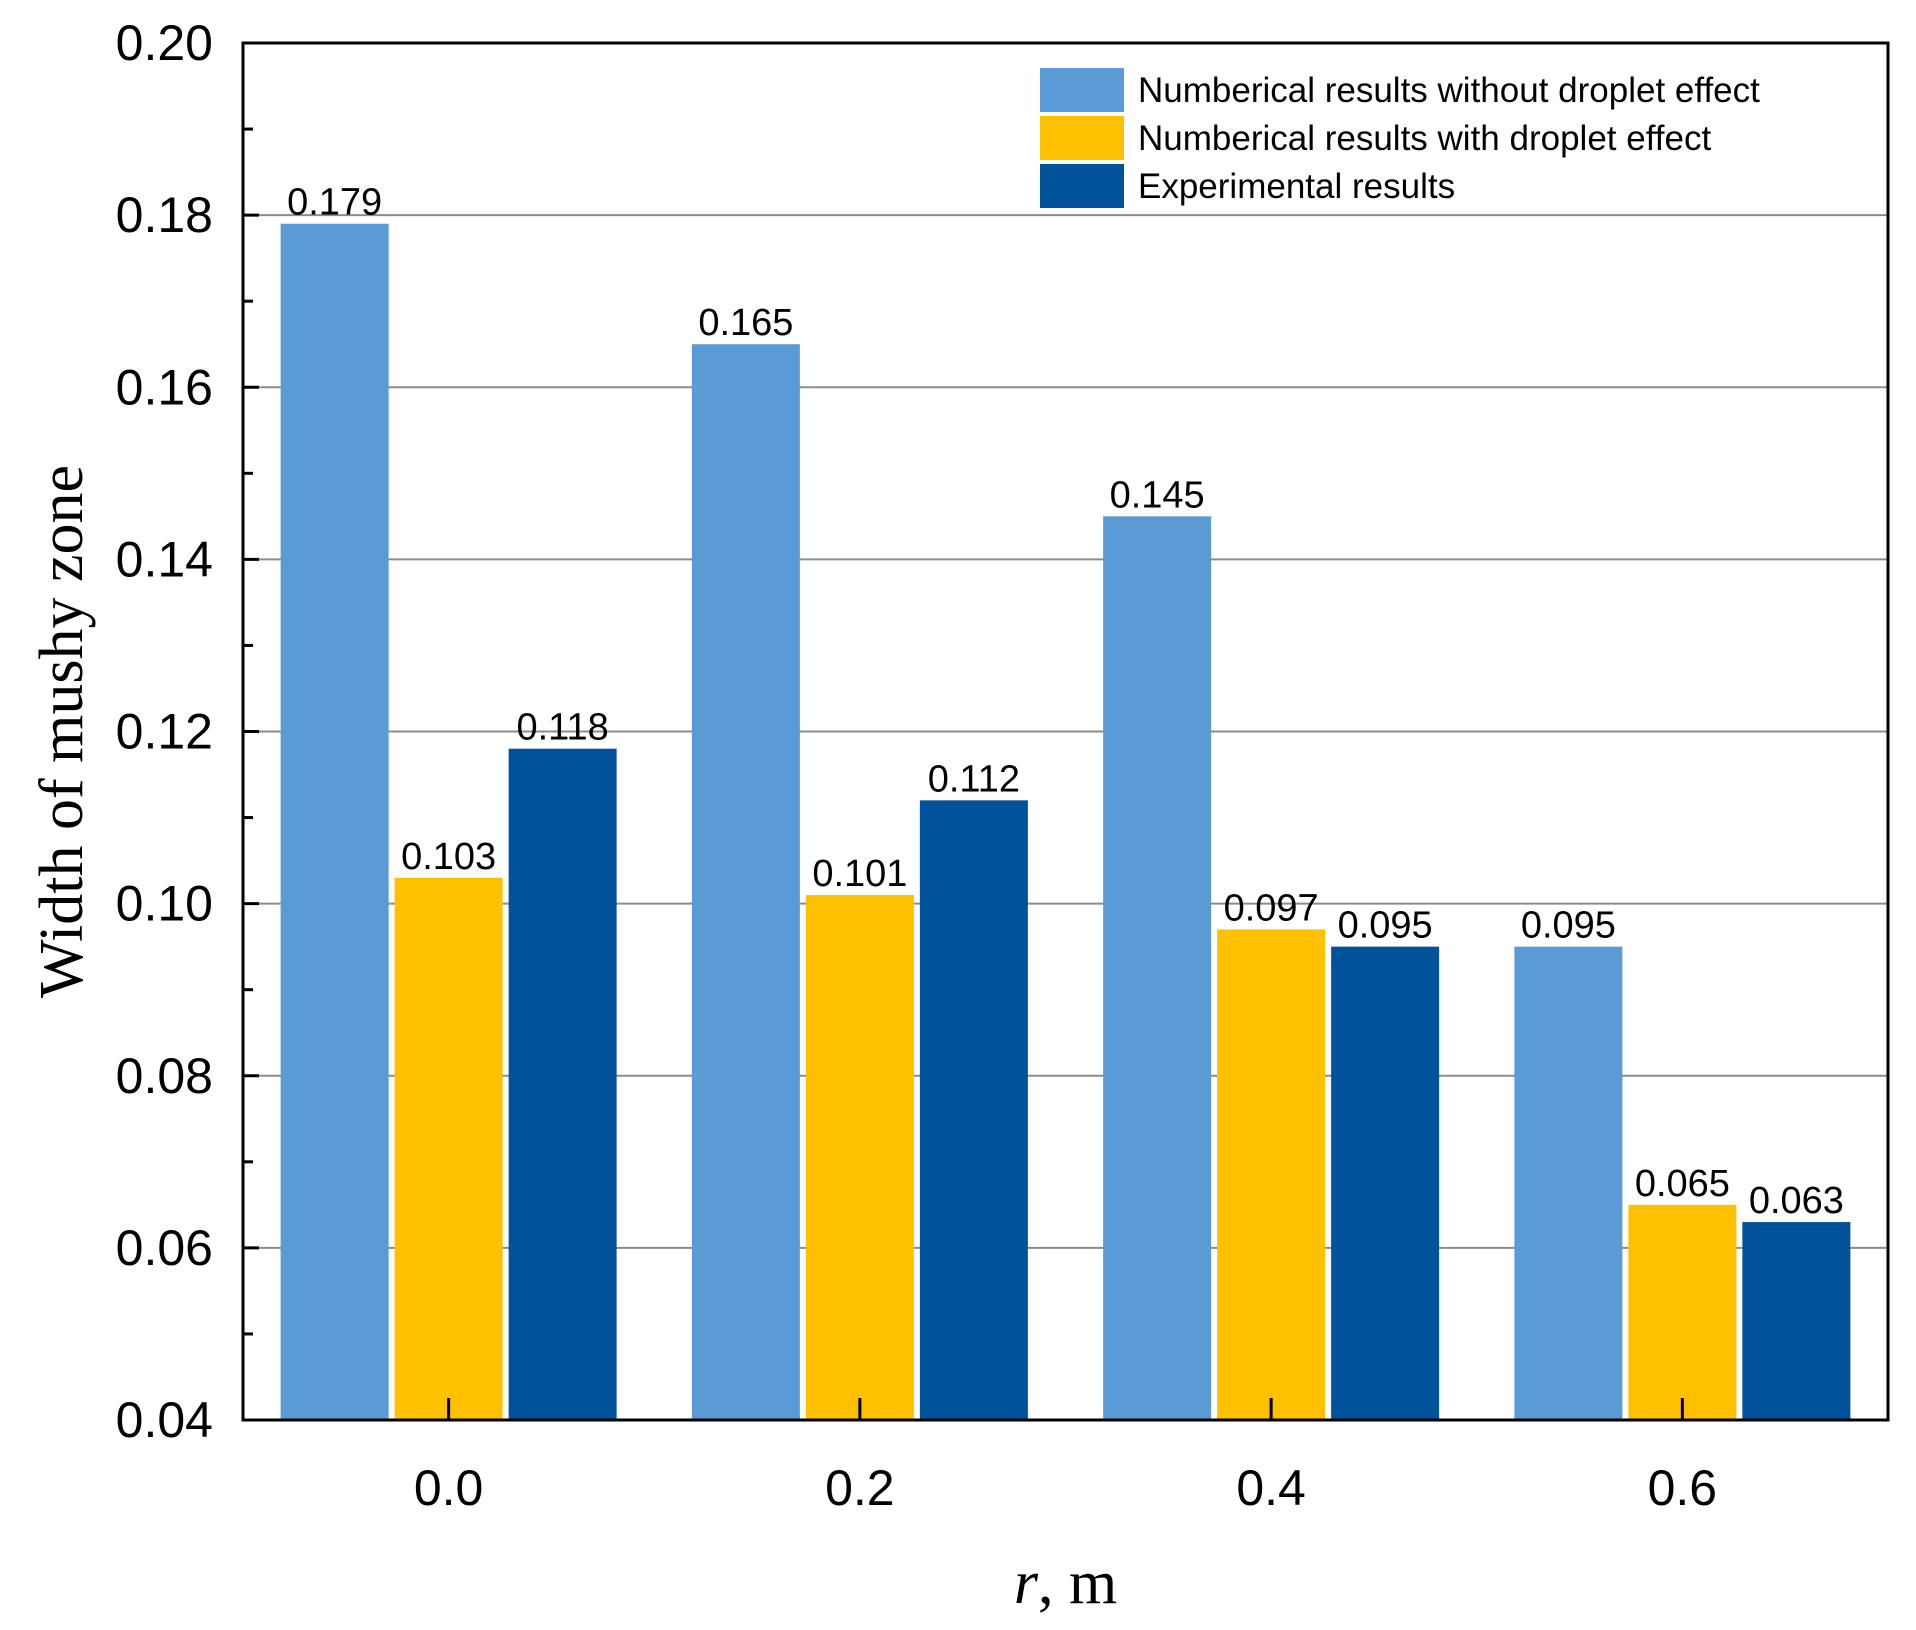 This screenshot has width=1916, height=1630. What do you see at coordinates (1682, 1184) in the screenshot?
I see `data-label: 0.065` at bounding box center [1682, 1184].